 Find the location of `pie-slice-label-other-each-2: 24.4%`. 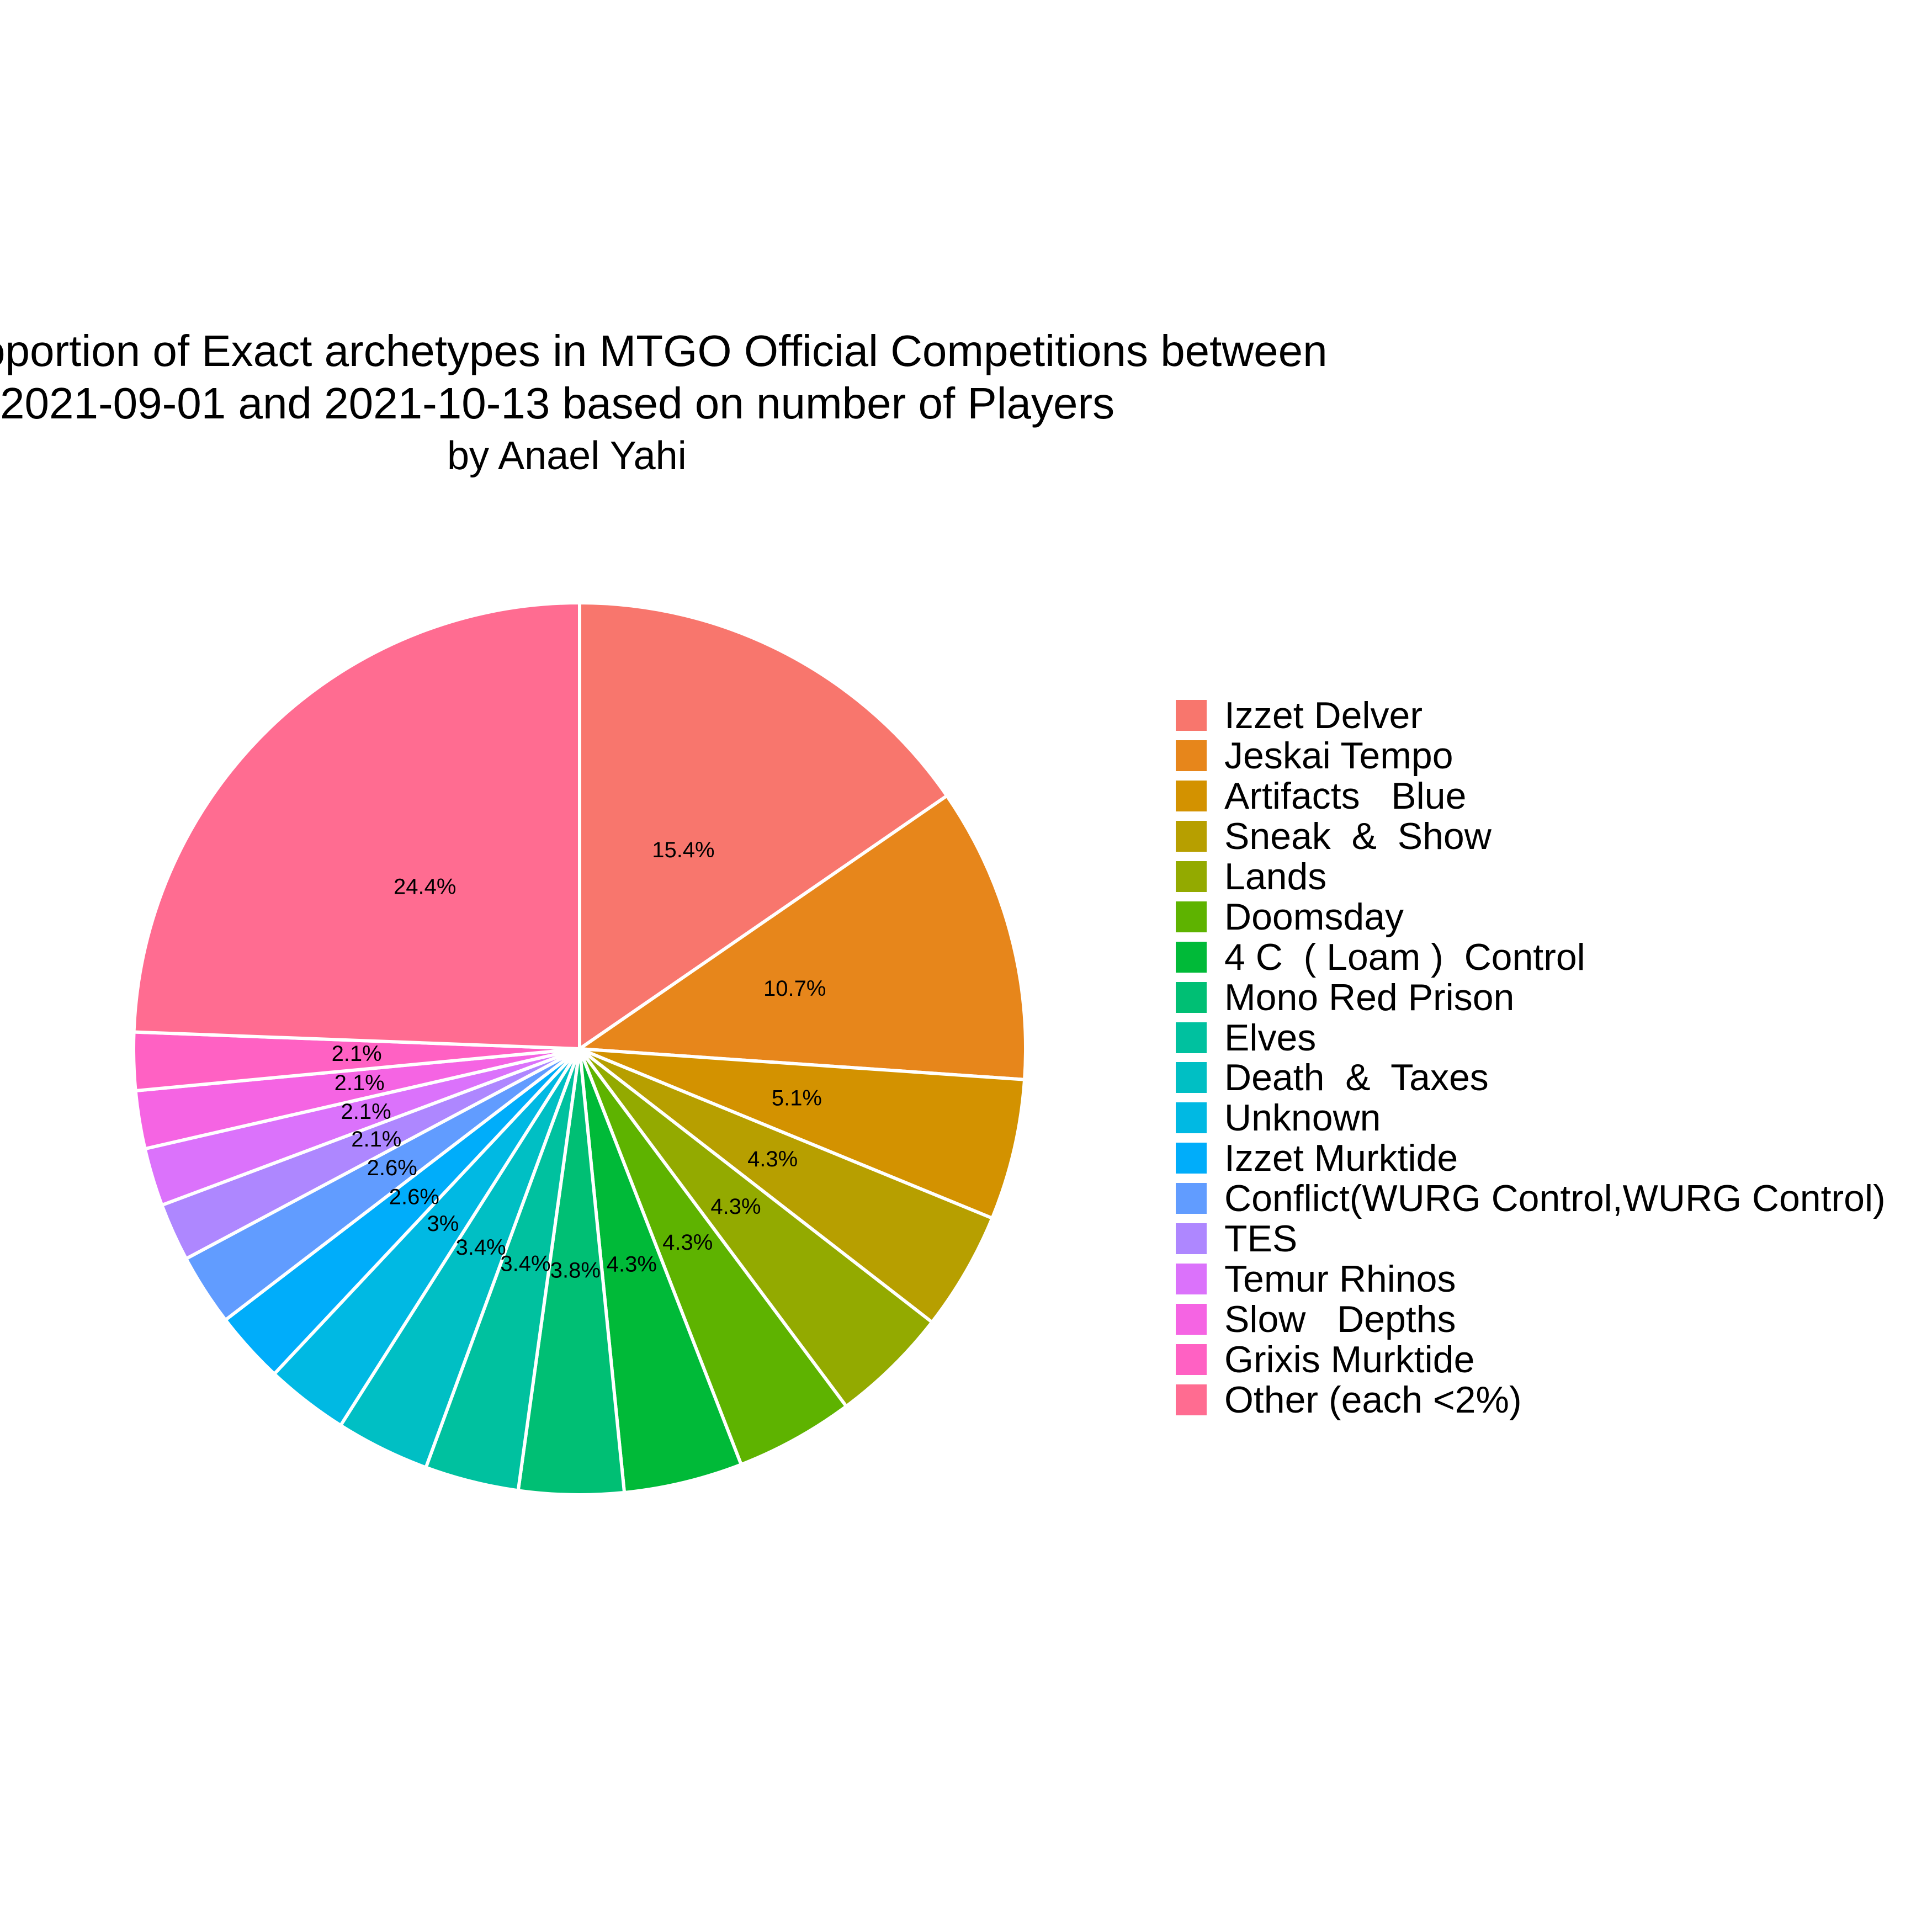

pie-slice-label-other-each-2: 24.4% is located at coordinates (425, 887).